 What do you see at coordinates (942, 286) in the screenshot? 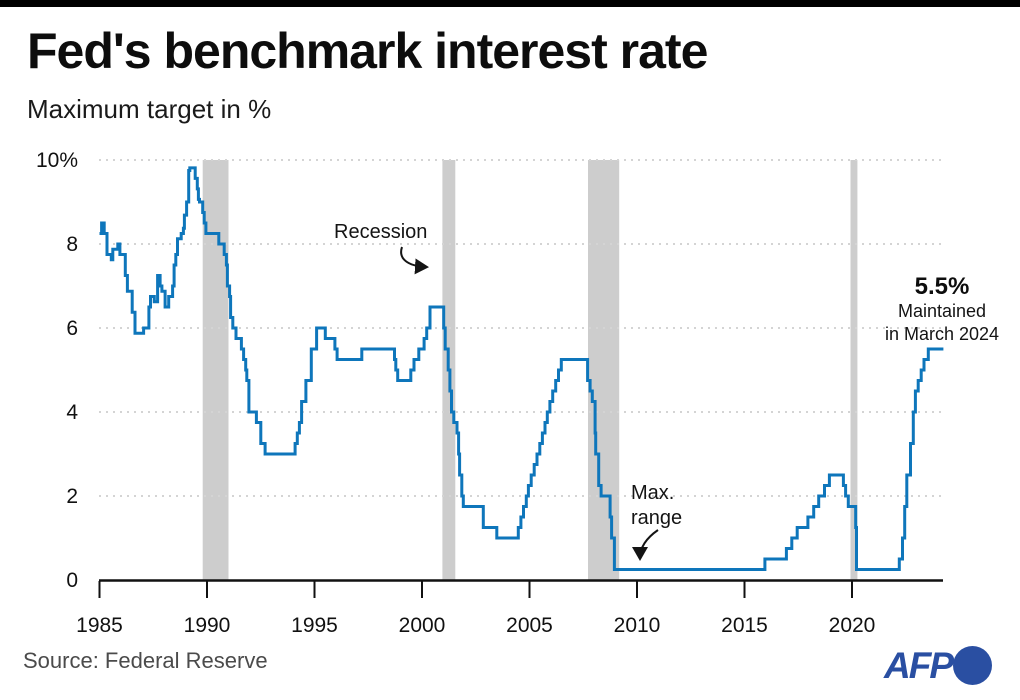
I see `latest-rate-value: 5.5%` at bounding box center [942, 286].